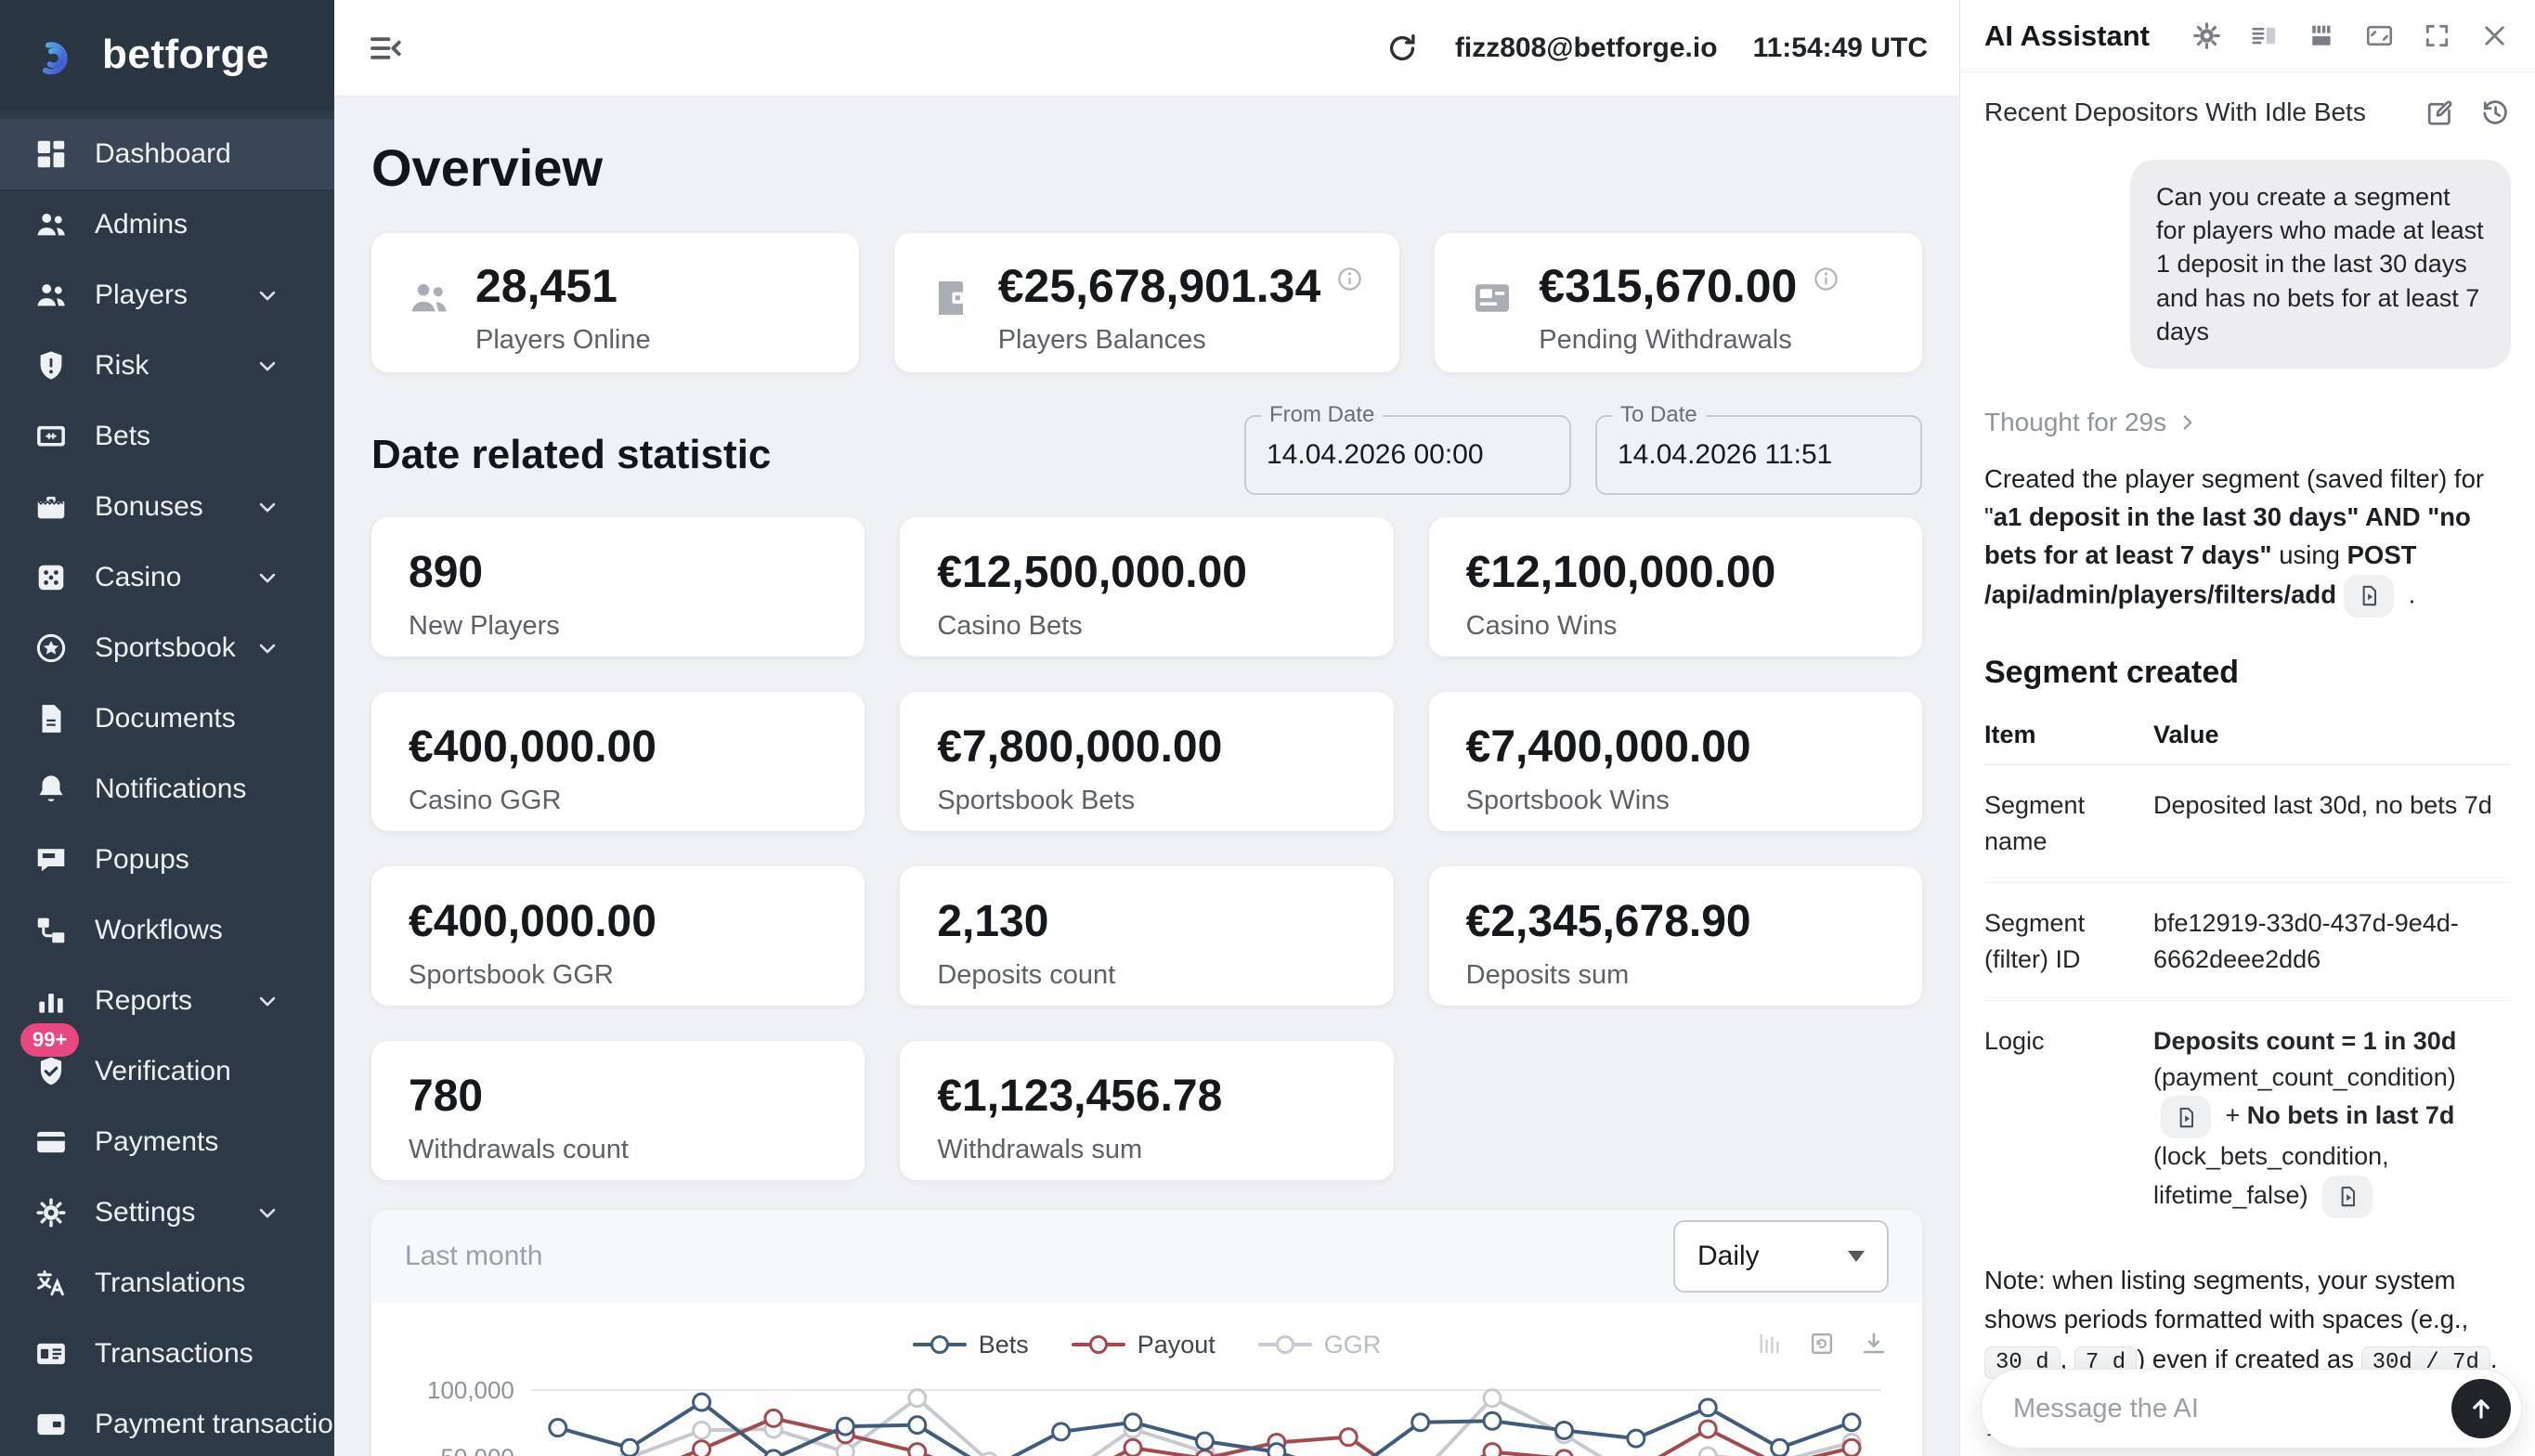 The image size is (2535, 1456). What do you see at coordinates (1402, 48) in the screenshot?
I see `refresh-icon` at bounding box center [1402, 48].